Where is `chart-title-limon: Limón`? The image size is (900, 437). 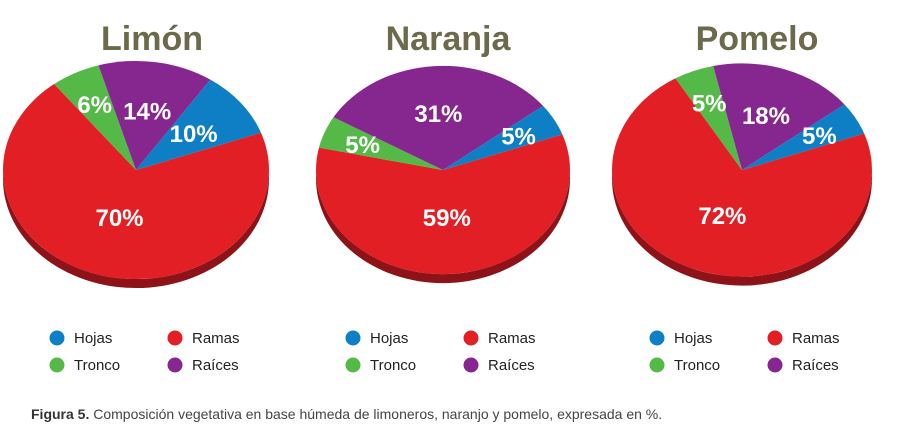 chart-title-limon: Limón is located at coordinates (152, 39).